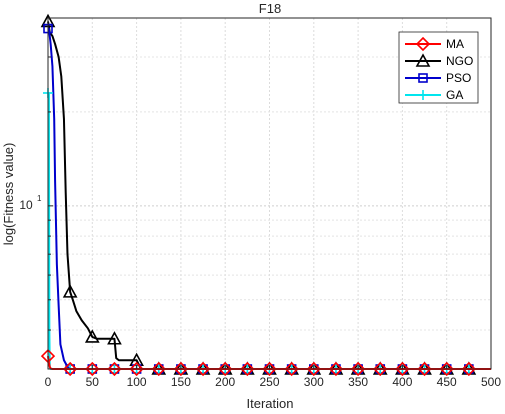 The width and height of the screenshot is (505, 414). I want to click on x-tick-labels: 0 50 100 150 200 250 300 350 400 450 500, so click(273, 382).